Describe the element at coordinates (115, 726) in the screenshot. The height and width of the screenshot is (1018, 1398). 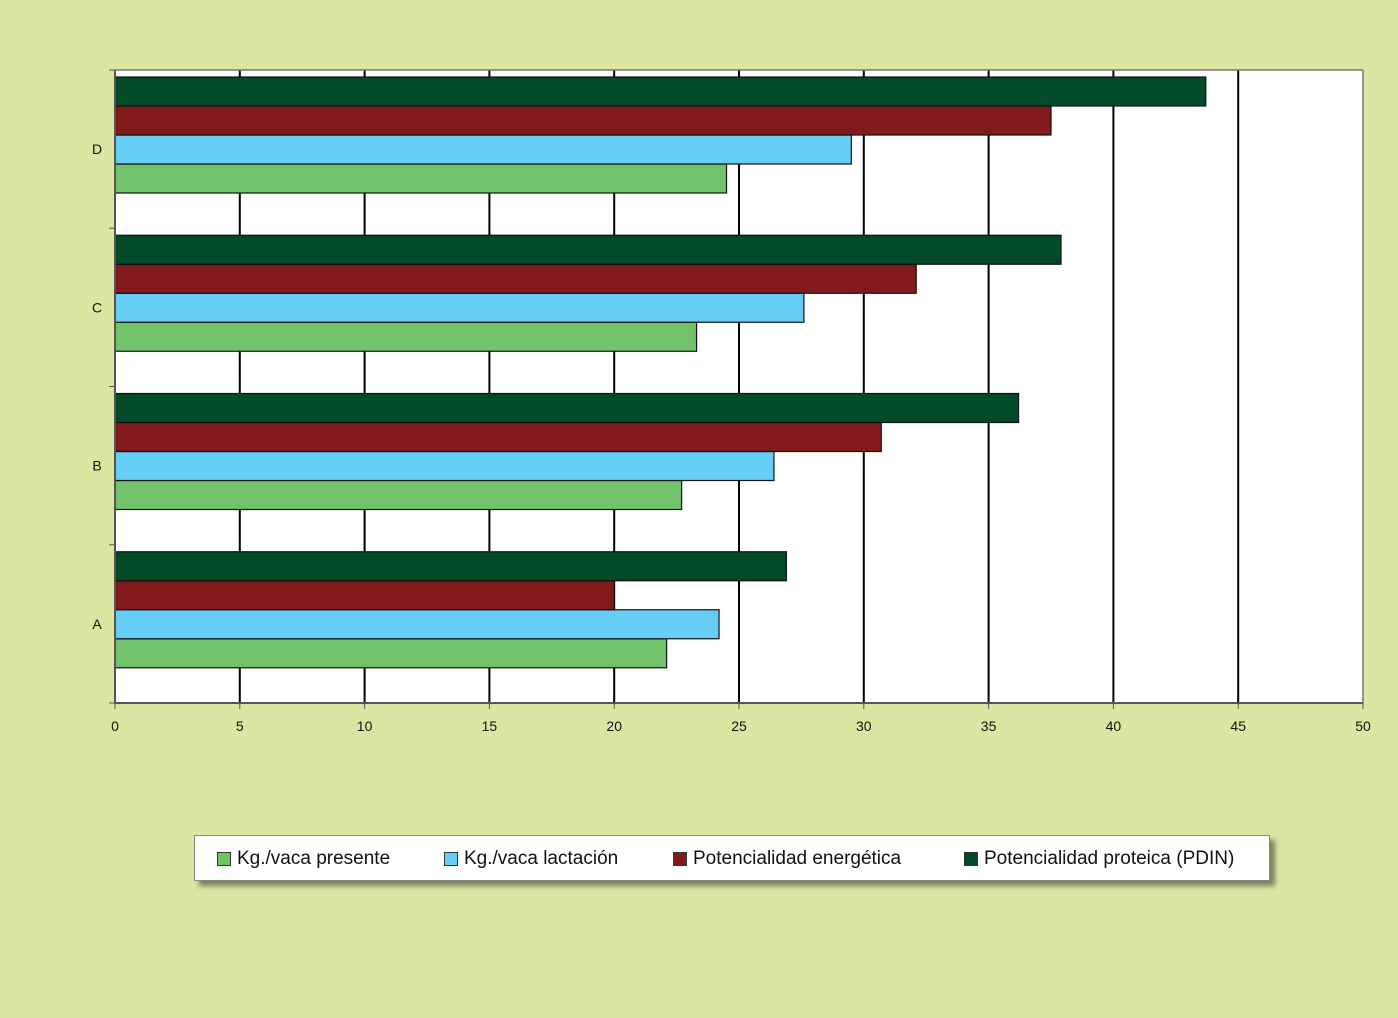
I see `x-tick-label: 0` at that location.